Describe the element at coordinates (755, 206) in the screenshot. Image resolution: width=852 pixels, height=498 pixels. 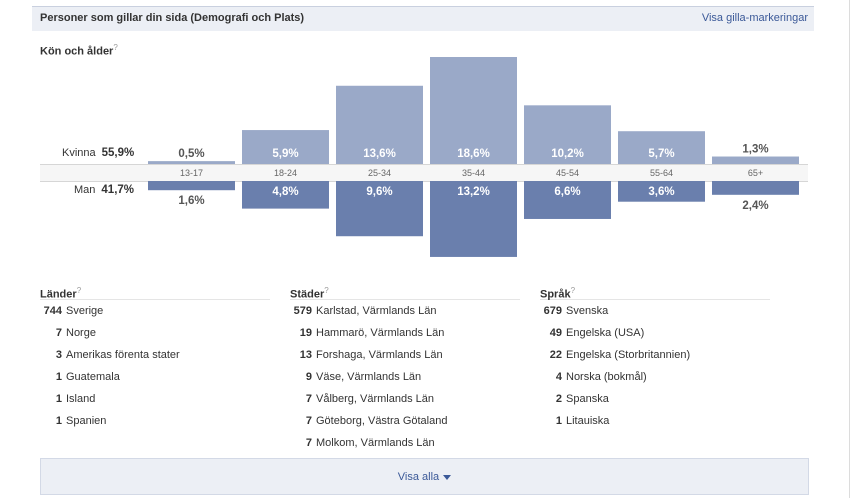
I see `male-value-label: 2,4%` at that location.